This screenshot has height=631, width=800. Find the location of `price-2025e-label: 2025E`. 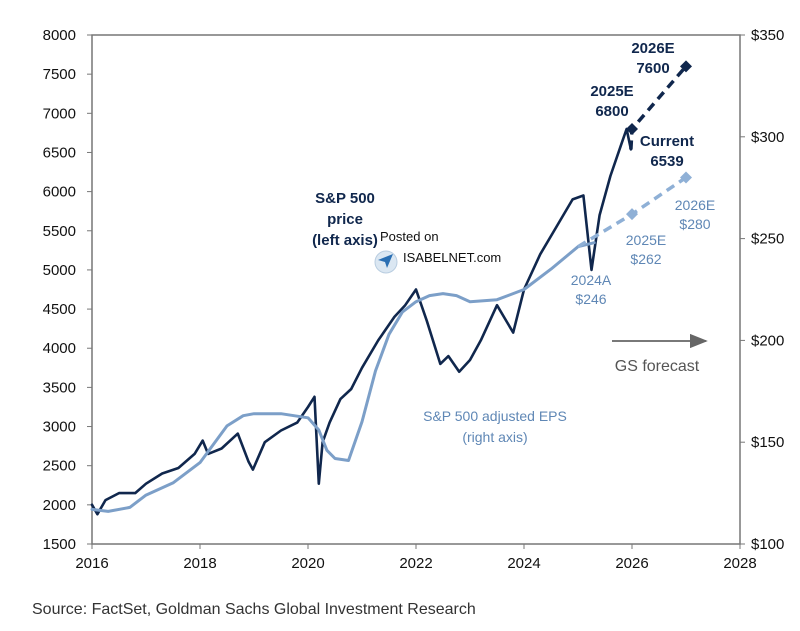

price-2025e-label: 2025E is located at coordinates (611, 91).